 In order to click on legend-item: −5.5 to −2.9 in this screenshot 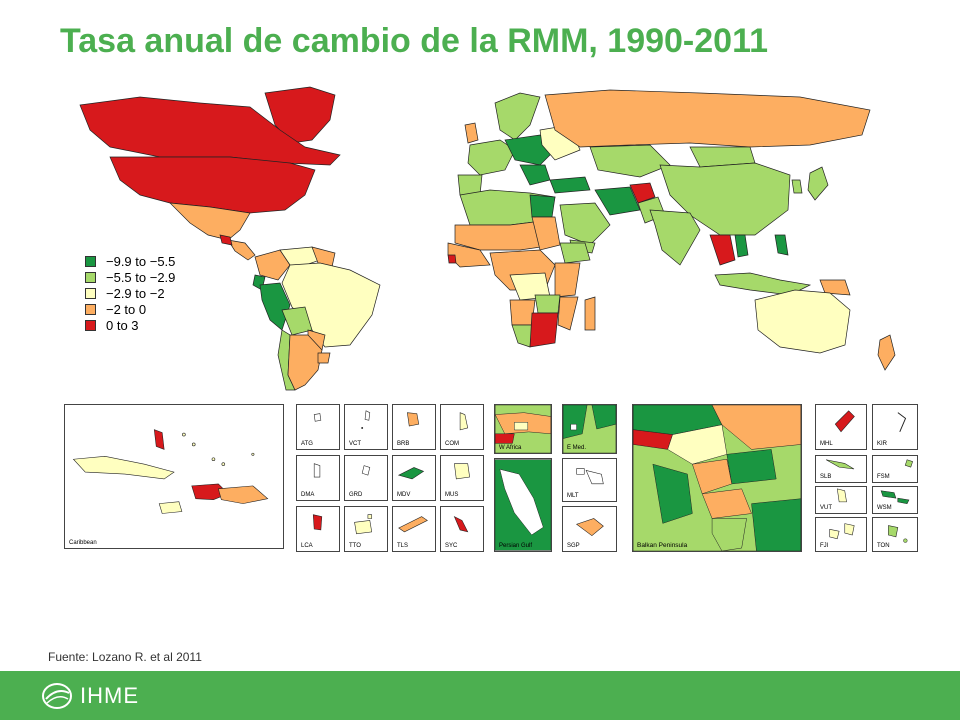, I will do `click(130, 277)`.